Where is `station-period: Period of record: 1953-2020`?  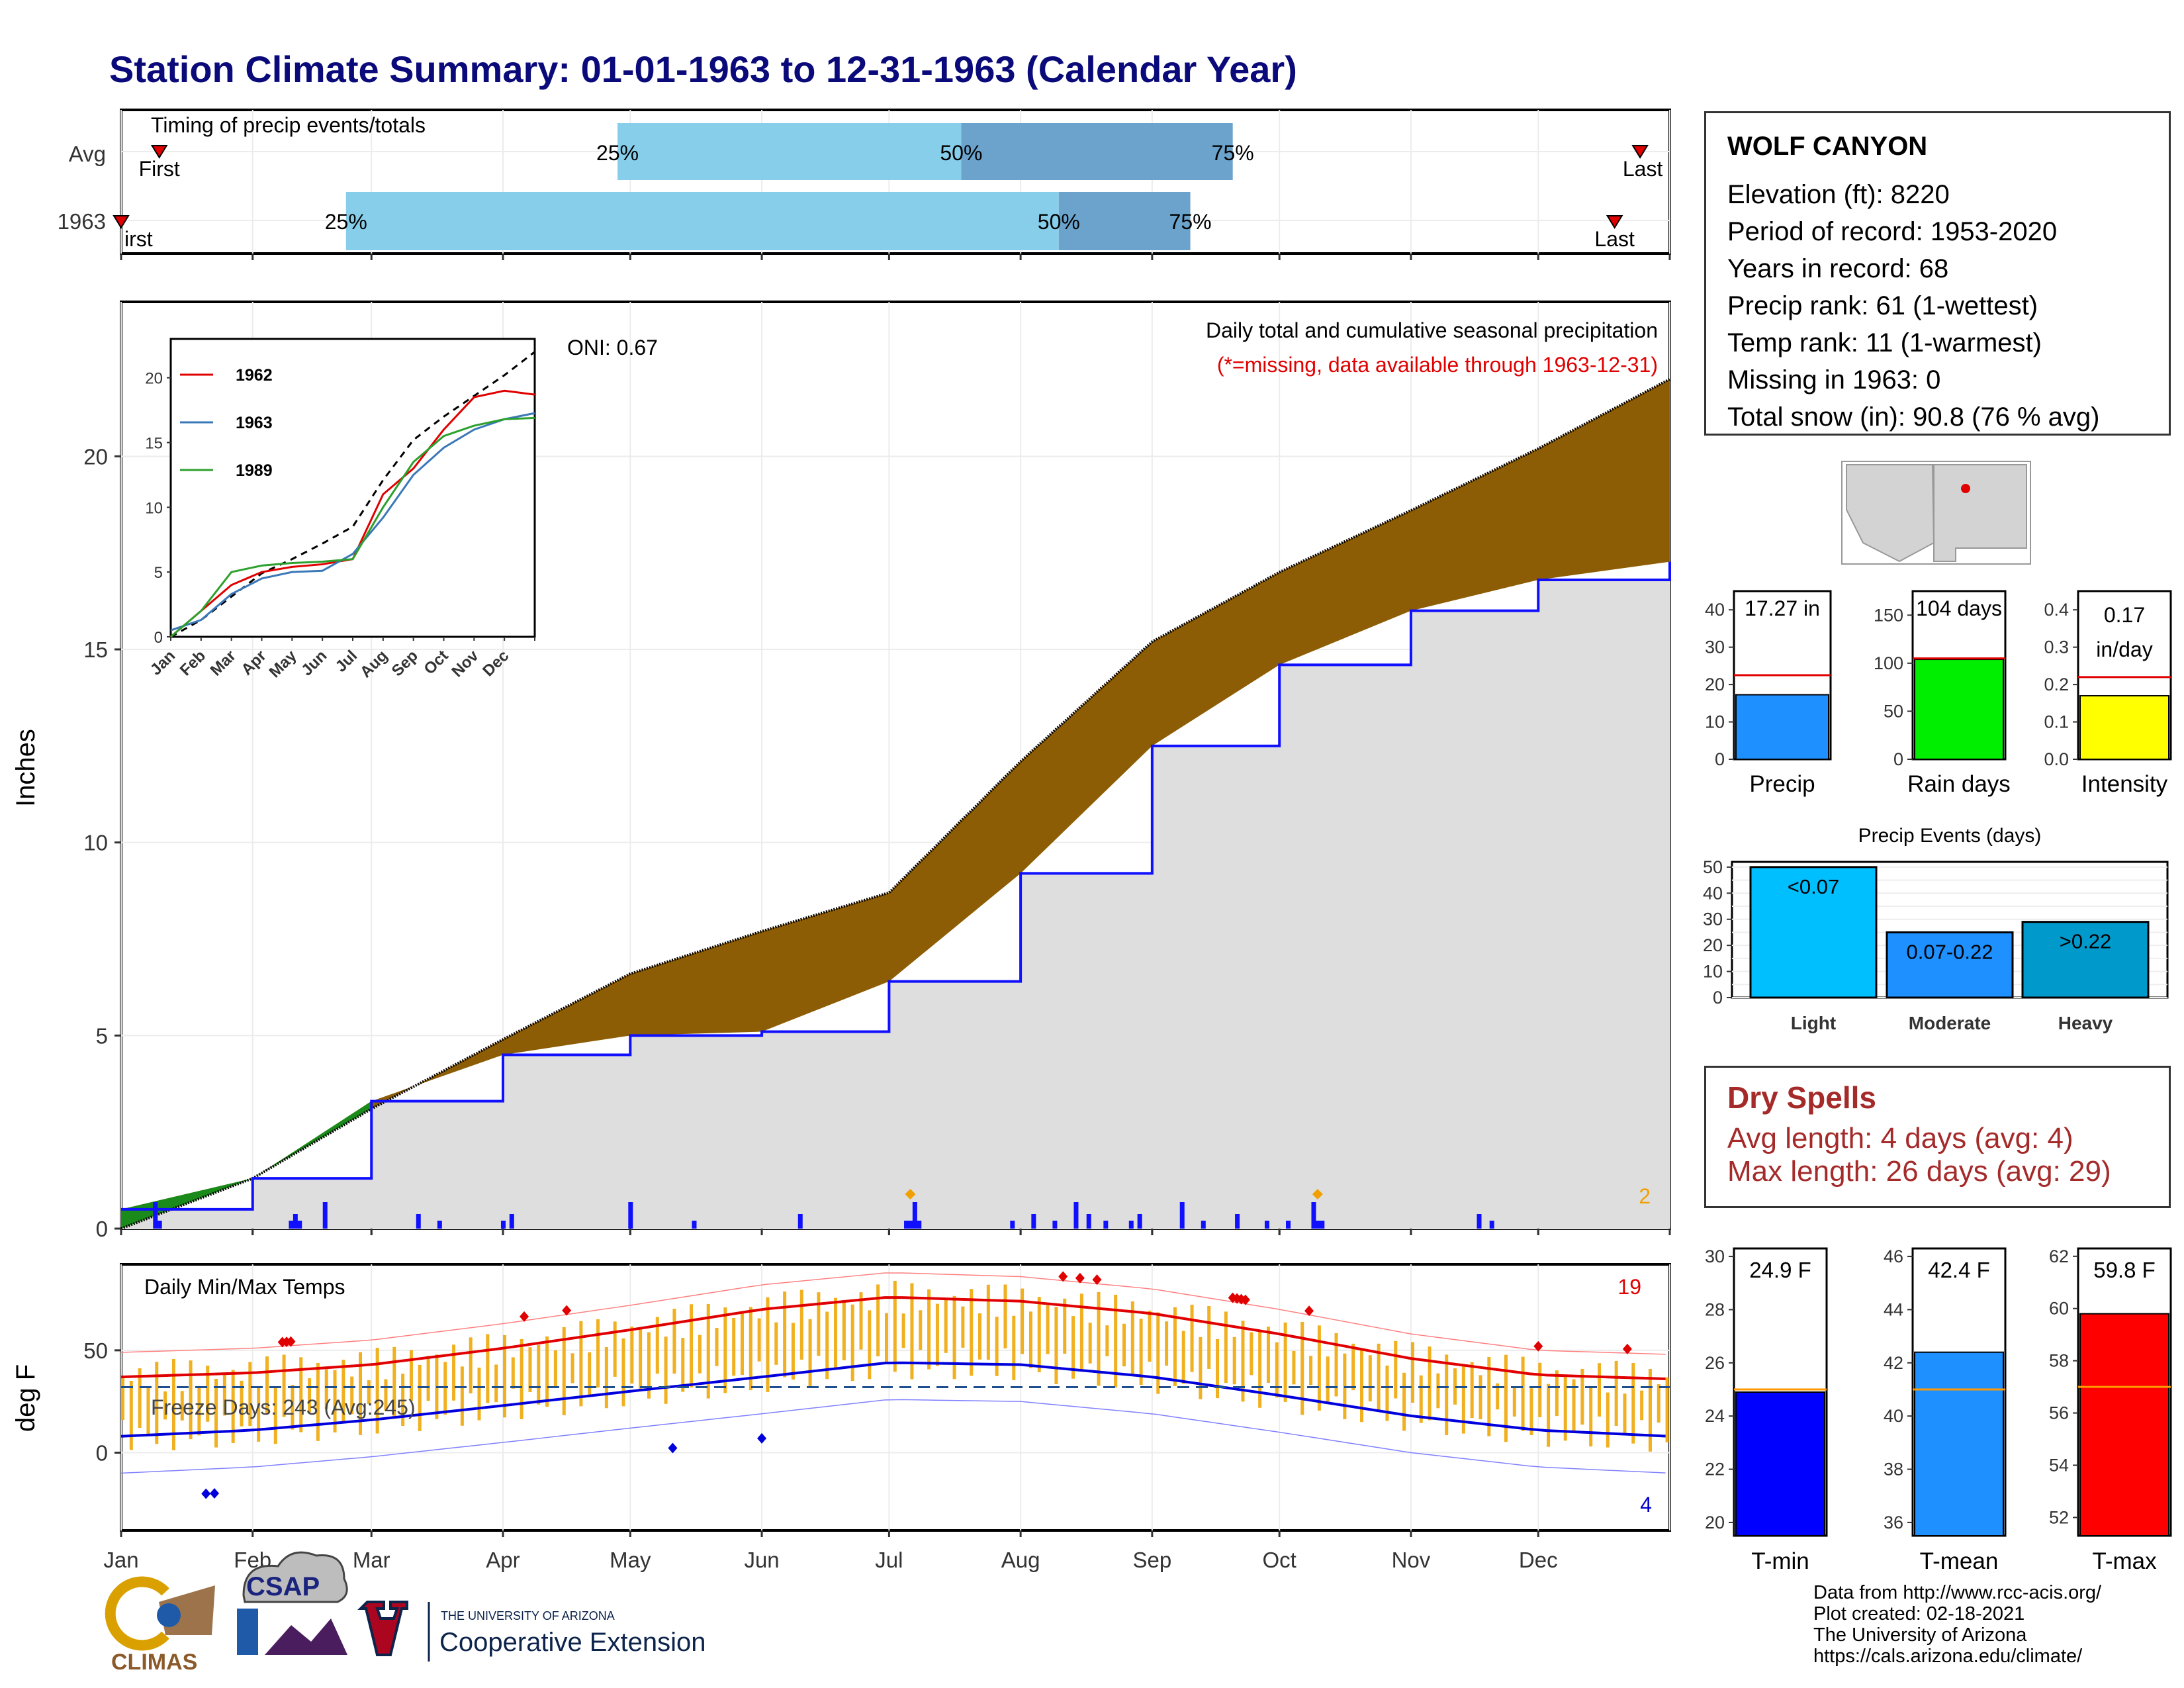
station-period: Period of record: 1953-2020 is located at coordinates (1892, 231).